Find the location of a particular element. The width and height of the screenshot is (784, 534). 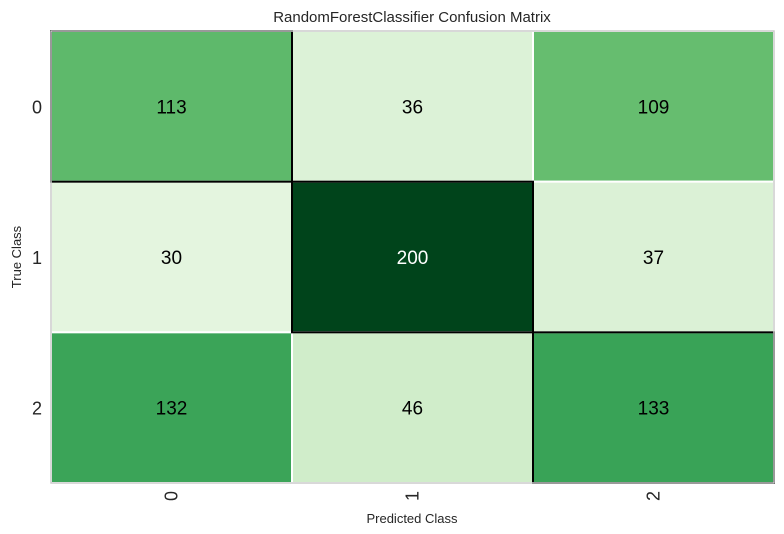

cell-value-0-0: 113 is located at coordinates (171, 107).